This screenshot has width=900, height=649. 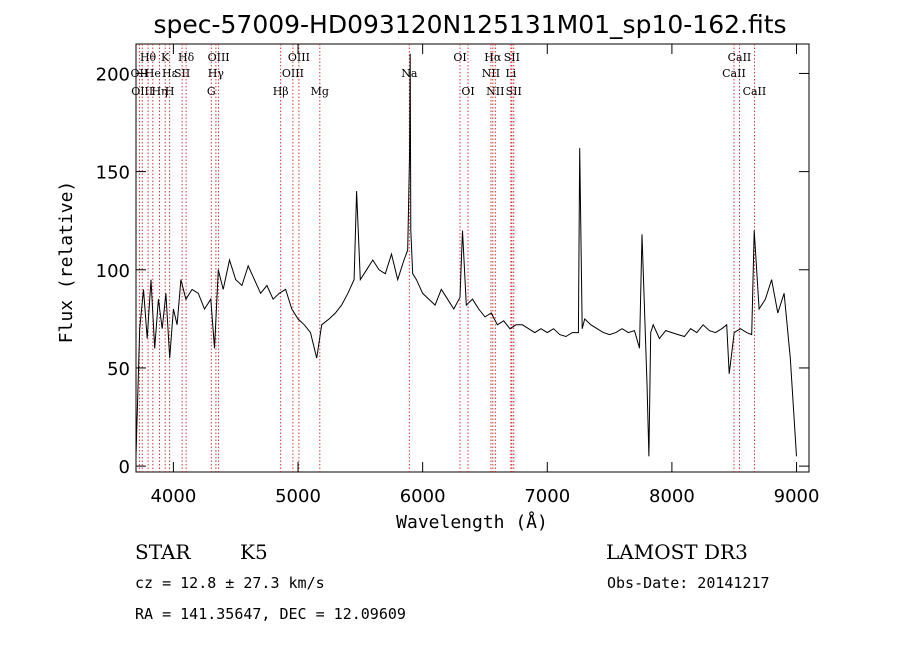 What do you see at coordinates (159, 91) in the screenshot?
I see `line-marker-label: Hη` at bounding box center [159, 91].